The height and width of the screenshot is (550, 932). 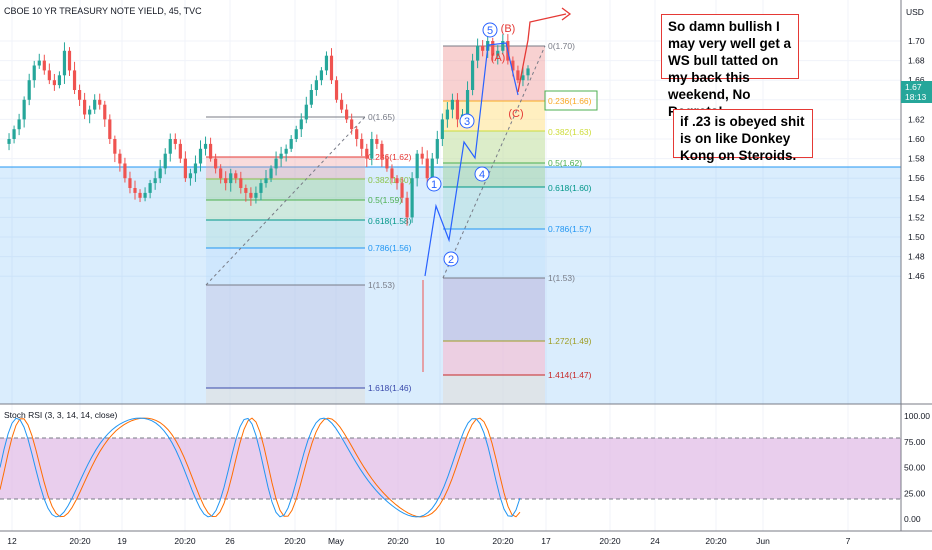 What do you see at coordinates (570, 375) in the screenshot?
I see `fib-right-1414: 1.414(1.47)` at bounding box center [570, 375].